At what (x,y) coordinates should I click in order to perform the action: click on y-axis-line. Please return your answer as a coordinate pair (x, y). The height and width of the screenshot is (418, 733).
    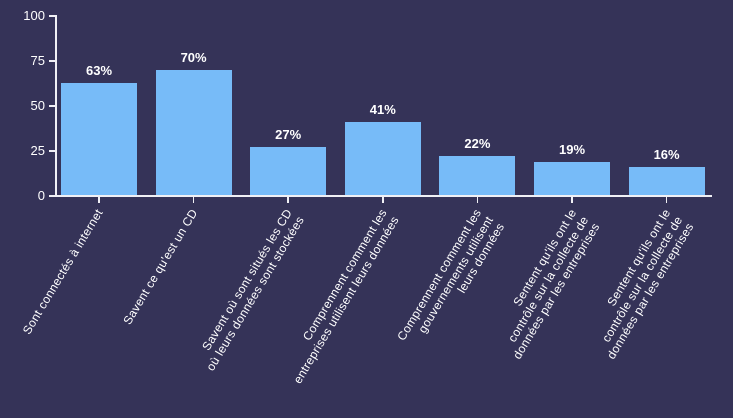
    Looking at the image, I should click on (56, 106).